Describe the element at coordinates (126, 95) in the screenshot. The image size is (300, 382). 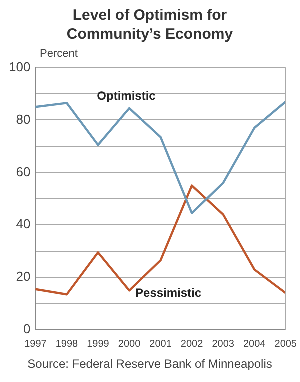
I see `series-label: Optimistic` at that location.